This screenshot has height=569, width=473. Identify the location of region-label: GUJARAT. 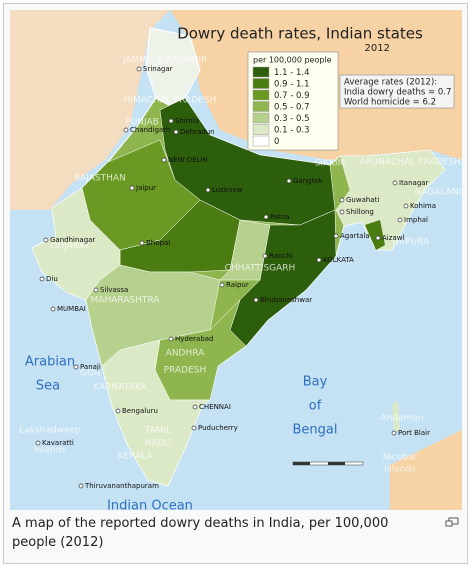
(70, 247).